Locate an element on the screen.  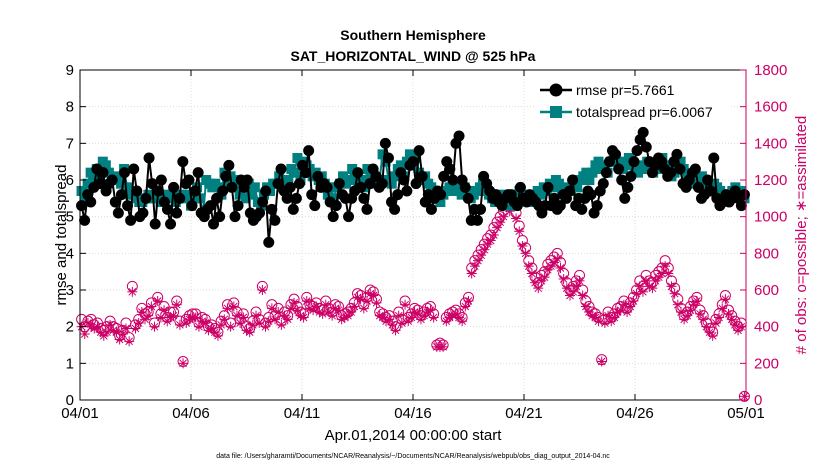
x-tick-label: 04/11 is located at coordinates (302, 413).